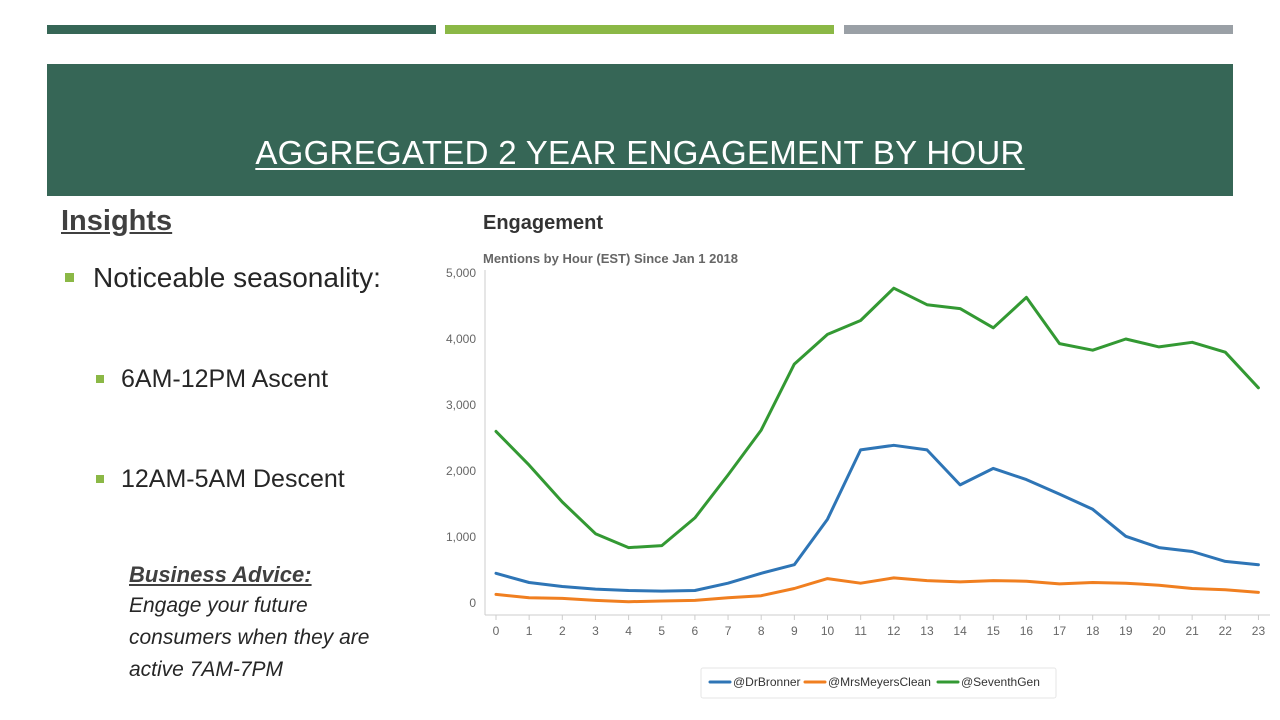 This screenshot has height=720, width=1280. Describe the element at coordinates (1259, 631) in the screenshot. I see `x-tick-label: 23` at that location.